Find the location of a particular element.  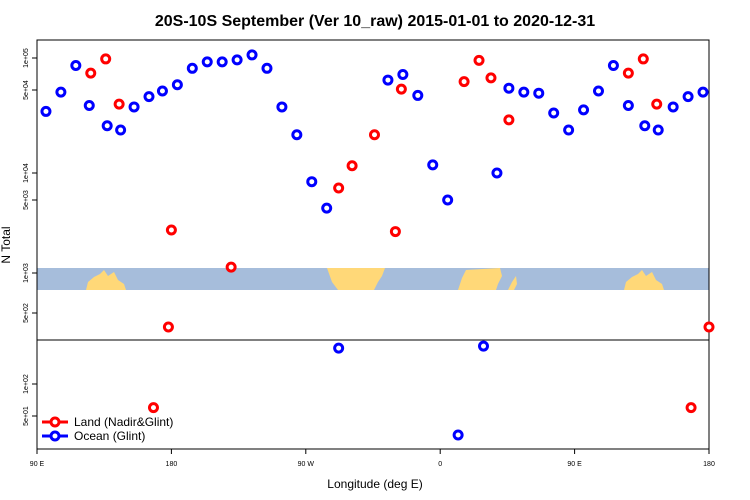

land-shape-australia is located at coordinates (106, 280).